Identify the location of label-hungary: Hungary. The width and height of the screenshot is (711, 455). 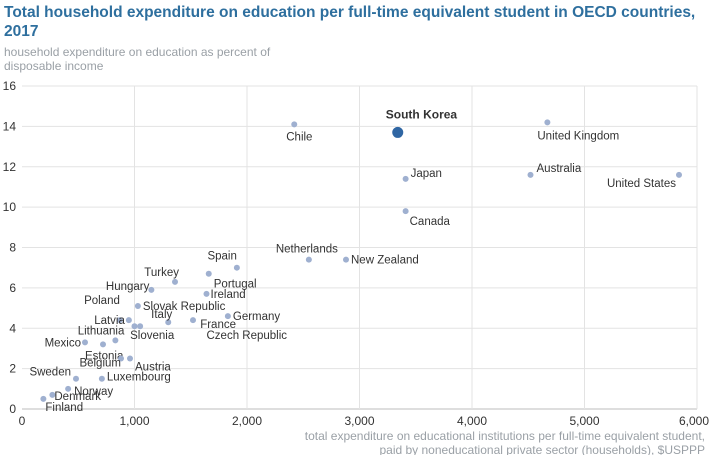
(128, 287).